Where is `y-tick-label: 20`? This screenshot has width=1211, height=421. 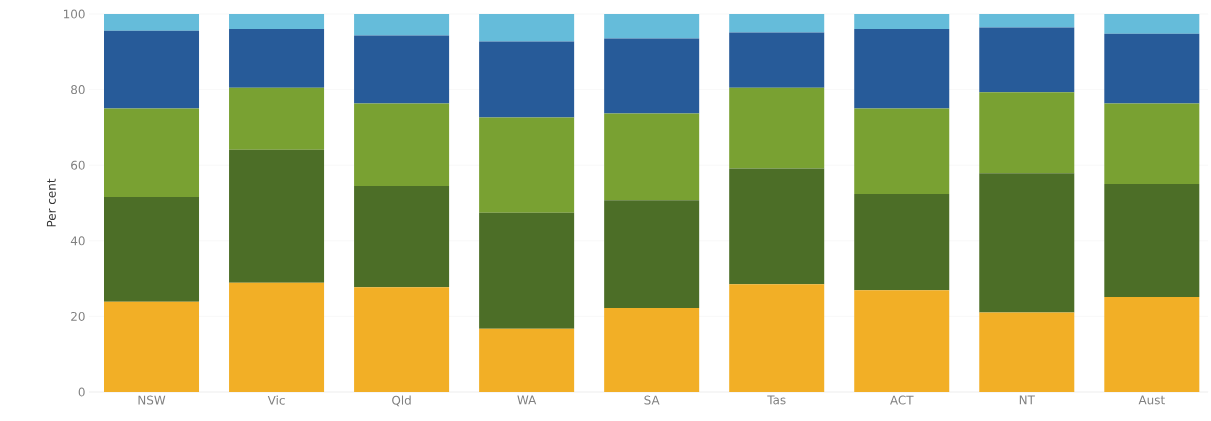 y-tick-label: 20 is located at coordinates (78, 316).